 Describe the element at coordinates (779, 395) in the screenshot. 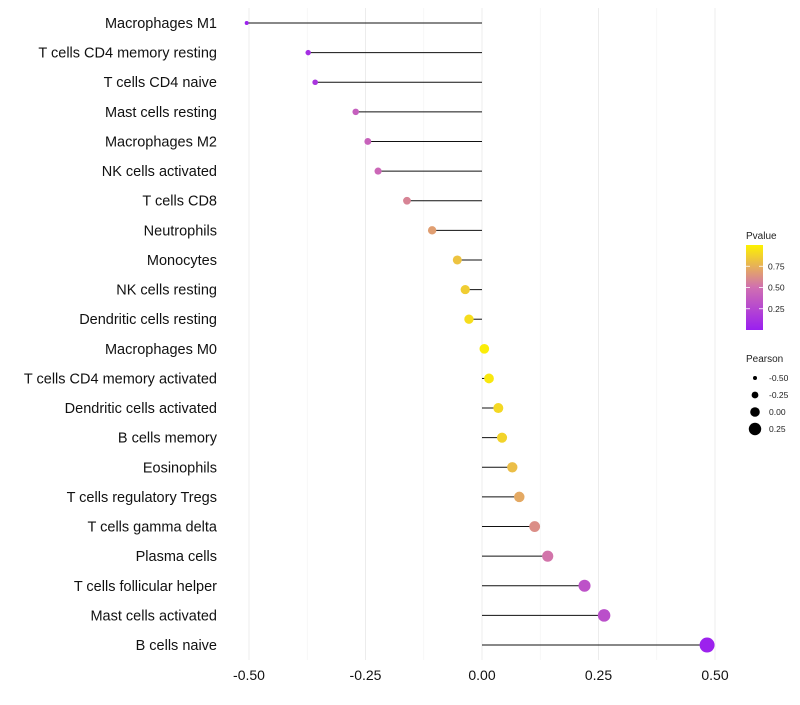

I see `pearson-legend-label-1: -0.25` at that location.